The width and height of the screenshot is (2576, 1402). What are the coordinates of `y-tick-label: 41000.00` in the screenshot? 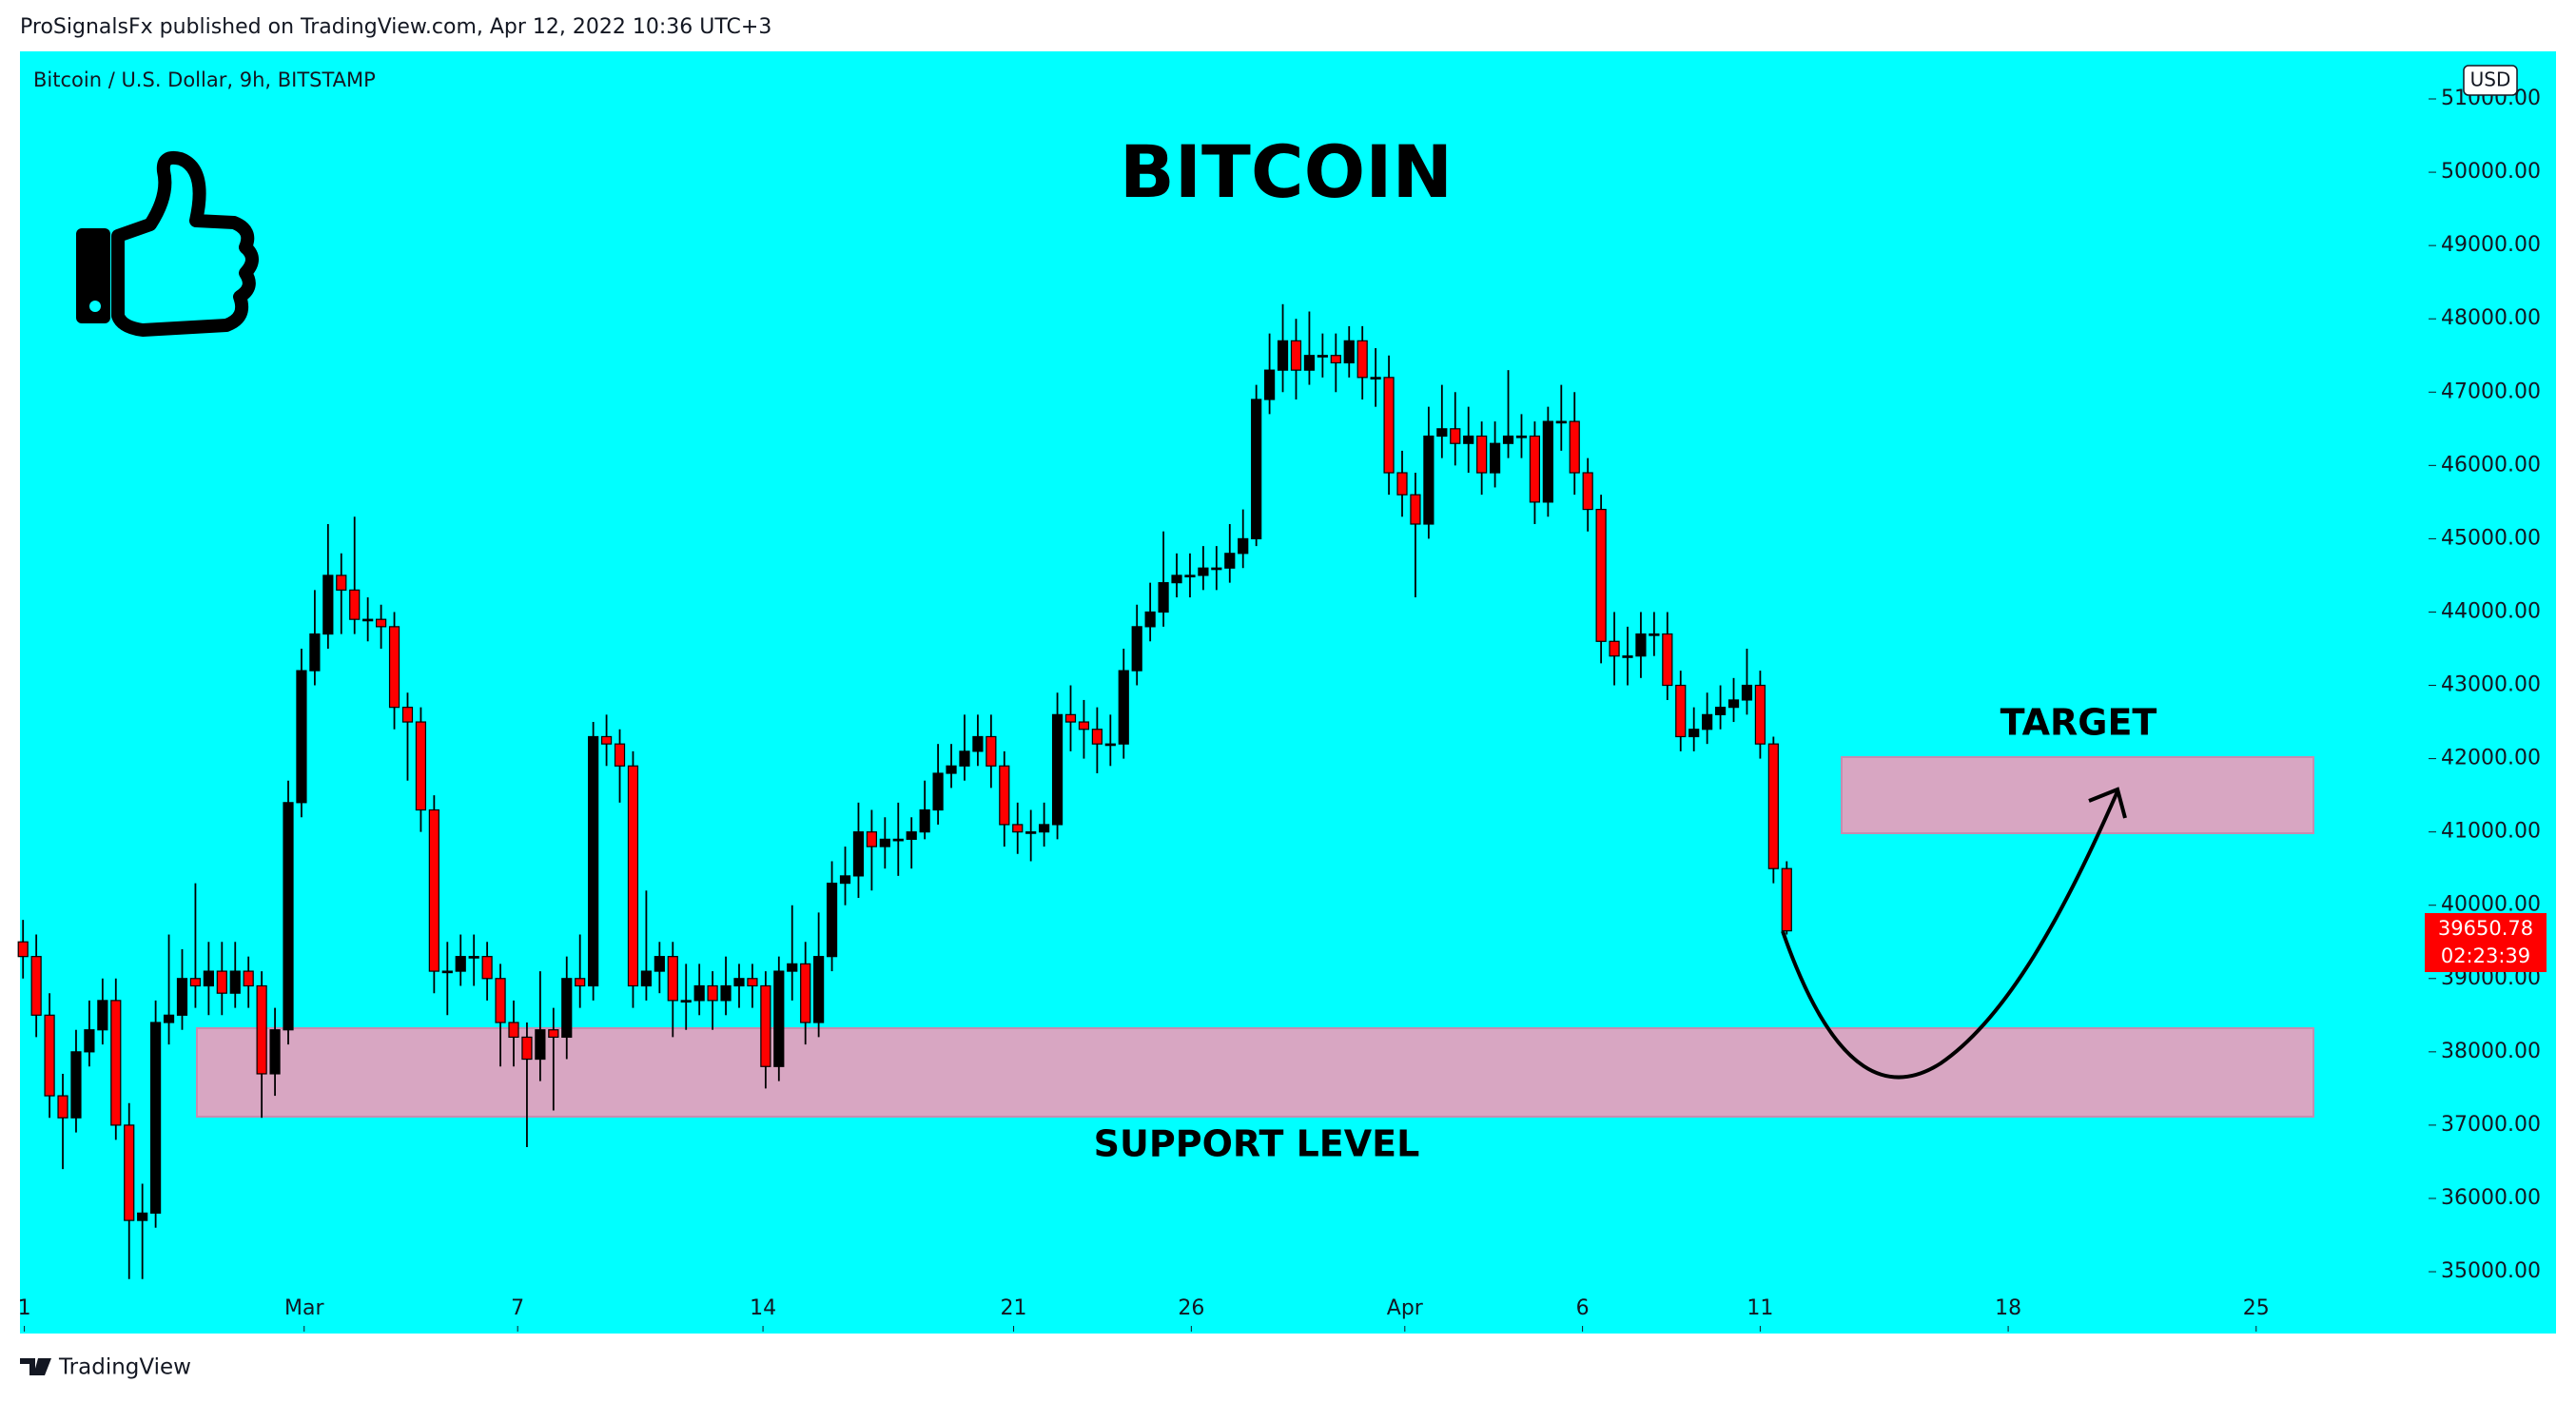 It's located at (2491, 832).